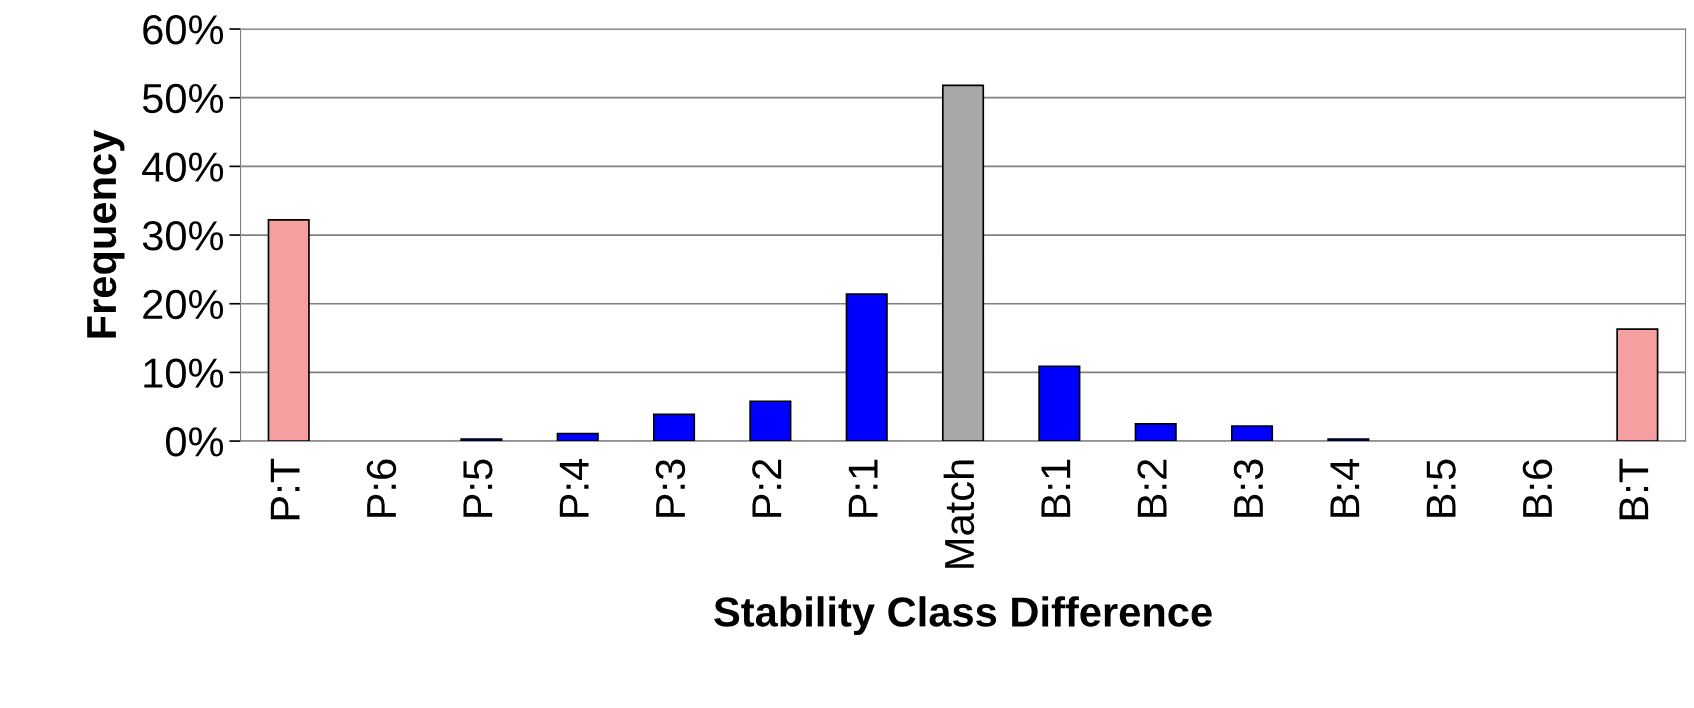  Describe the element at coordinates (863, 488) in the screenshot. I see `x-tick-label: P:1` at that location.